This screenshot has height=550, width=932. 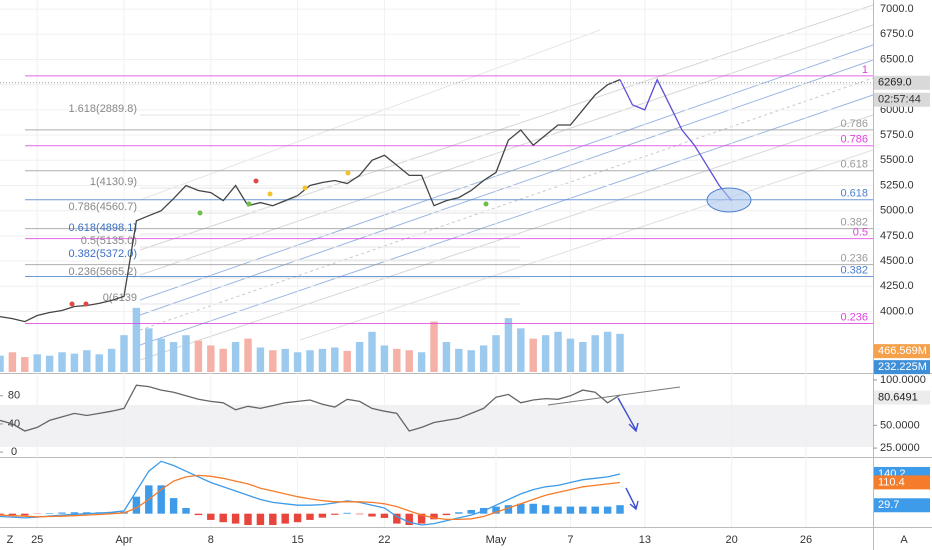 I want to click on fib-label: 0.618, so click(x=854, y=194).